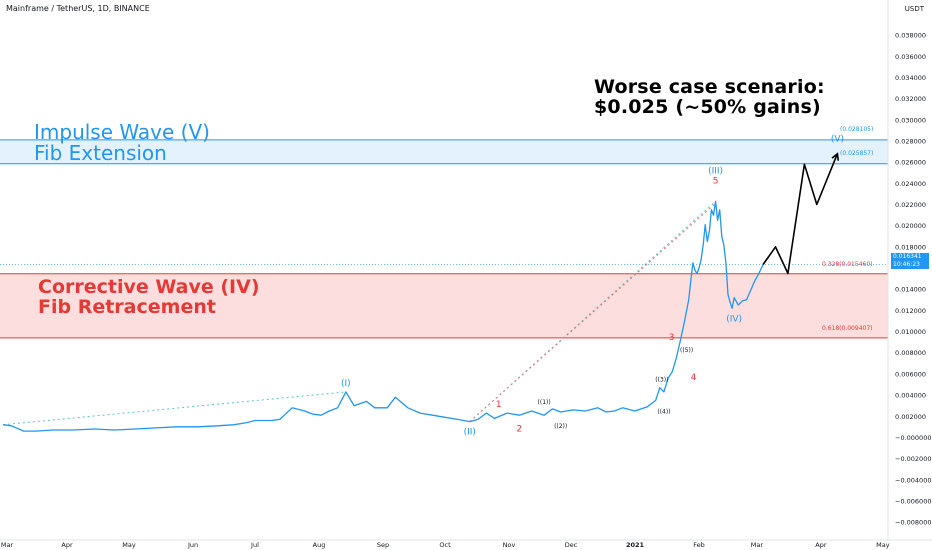 The height and width of the screenshot is (550, 932). I want to click on impulse-line-1: Impulse Wave (V), so click(122, 132).